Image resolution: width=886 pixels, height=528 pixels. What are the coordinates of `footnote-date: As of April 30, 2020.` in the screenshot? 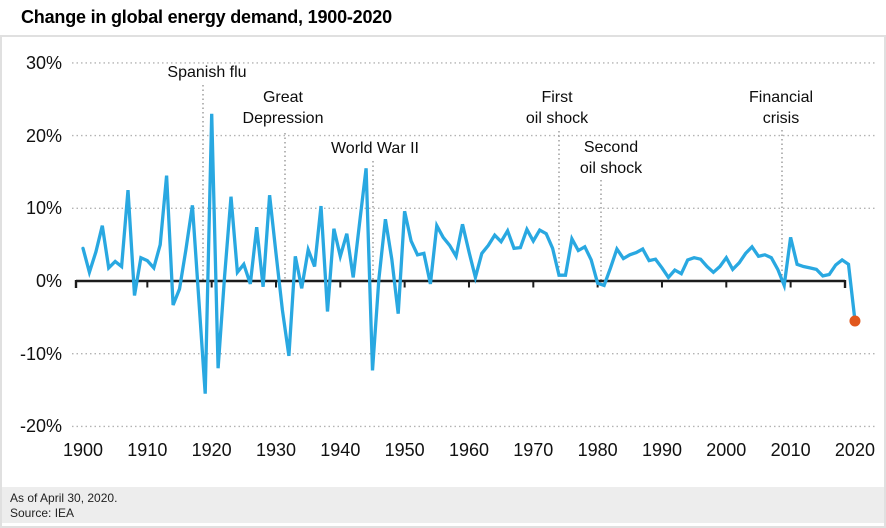 It's located at (64, 498).